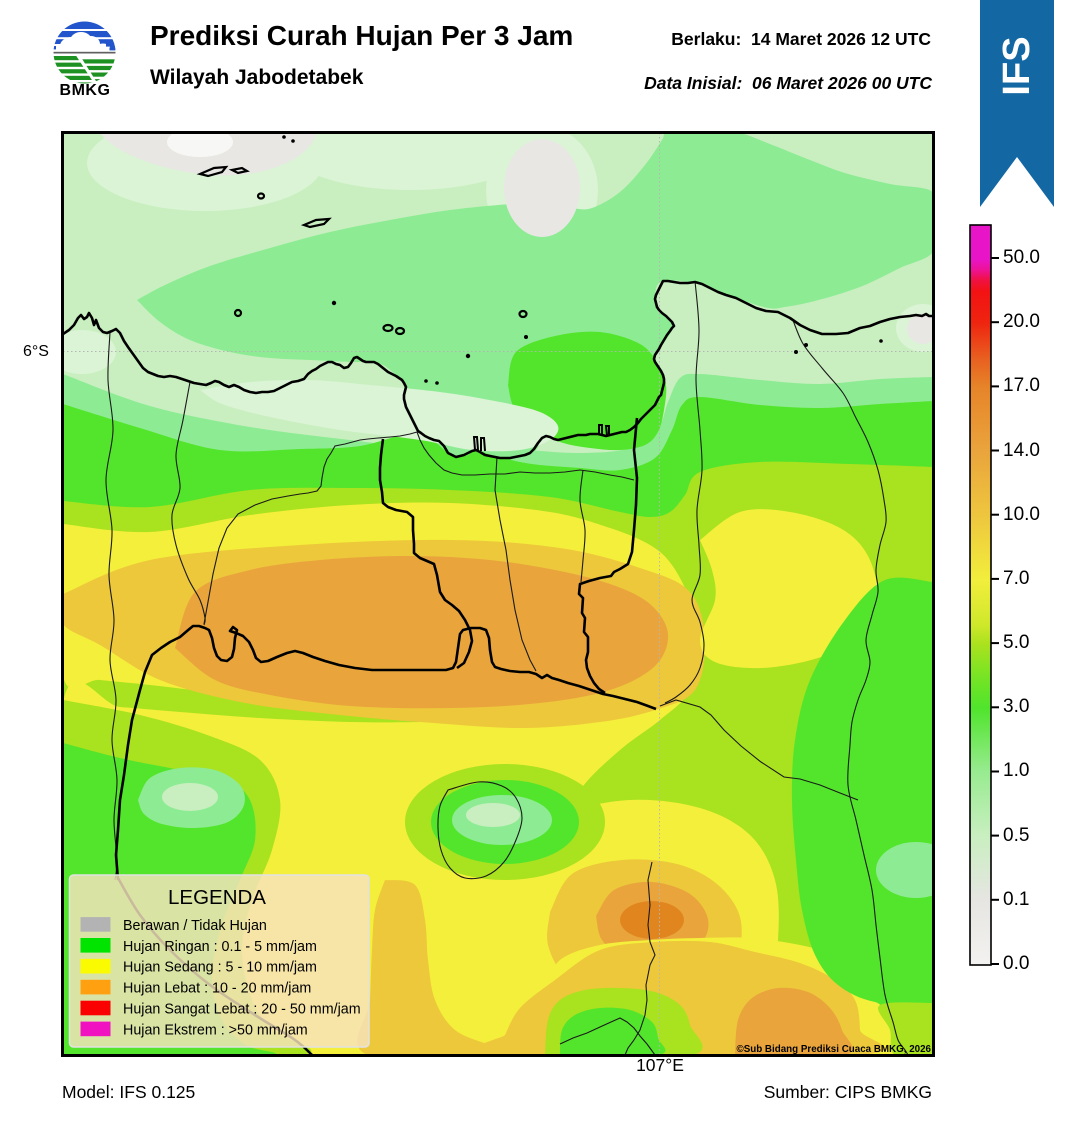  I want to click on svg-text: Berawan / Tidak Hujan, so click(195, 926).